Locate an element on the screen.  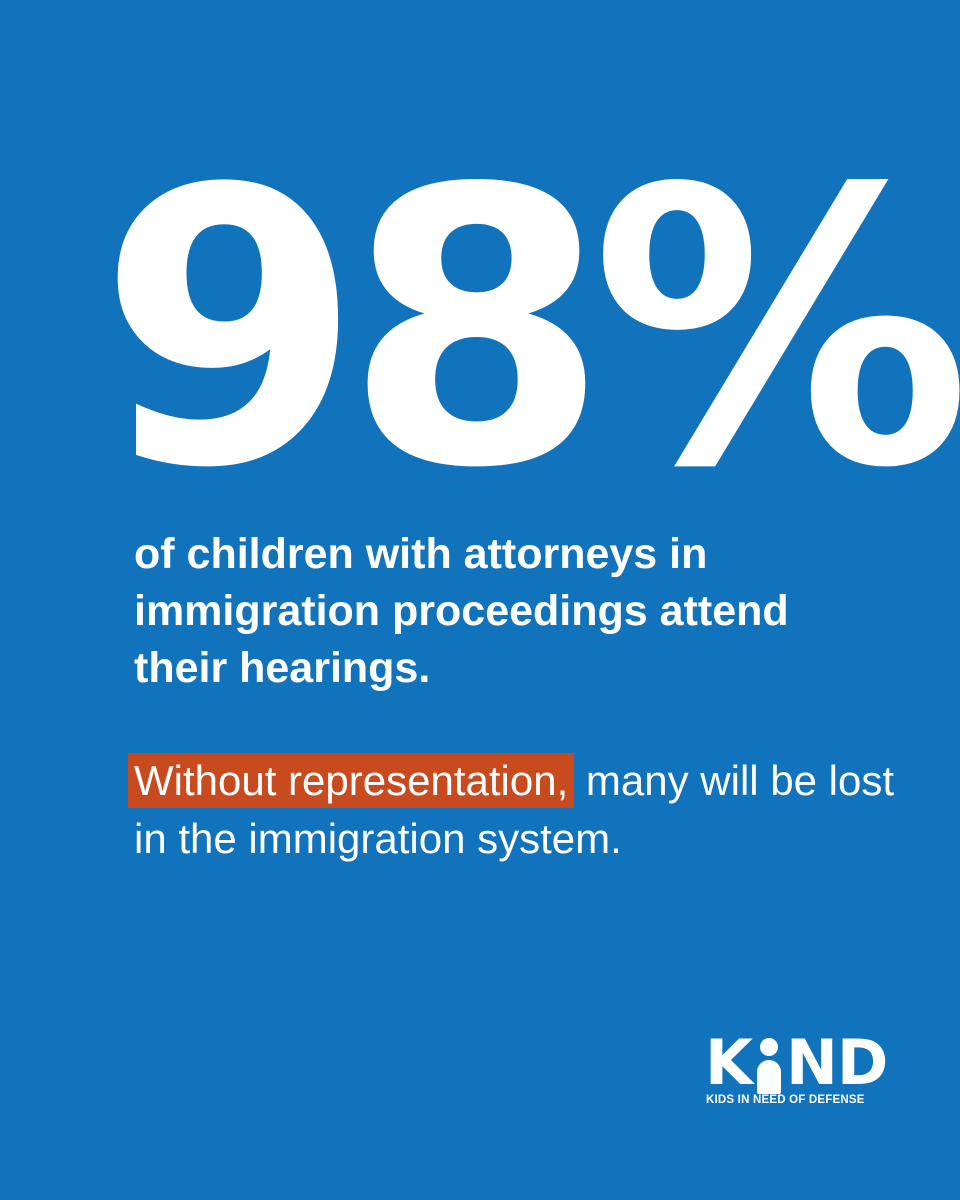
child-head-shape is located at coordinates (769, 1047).